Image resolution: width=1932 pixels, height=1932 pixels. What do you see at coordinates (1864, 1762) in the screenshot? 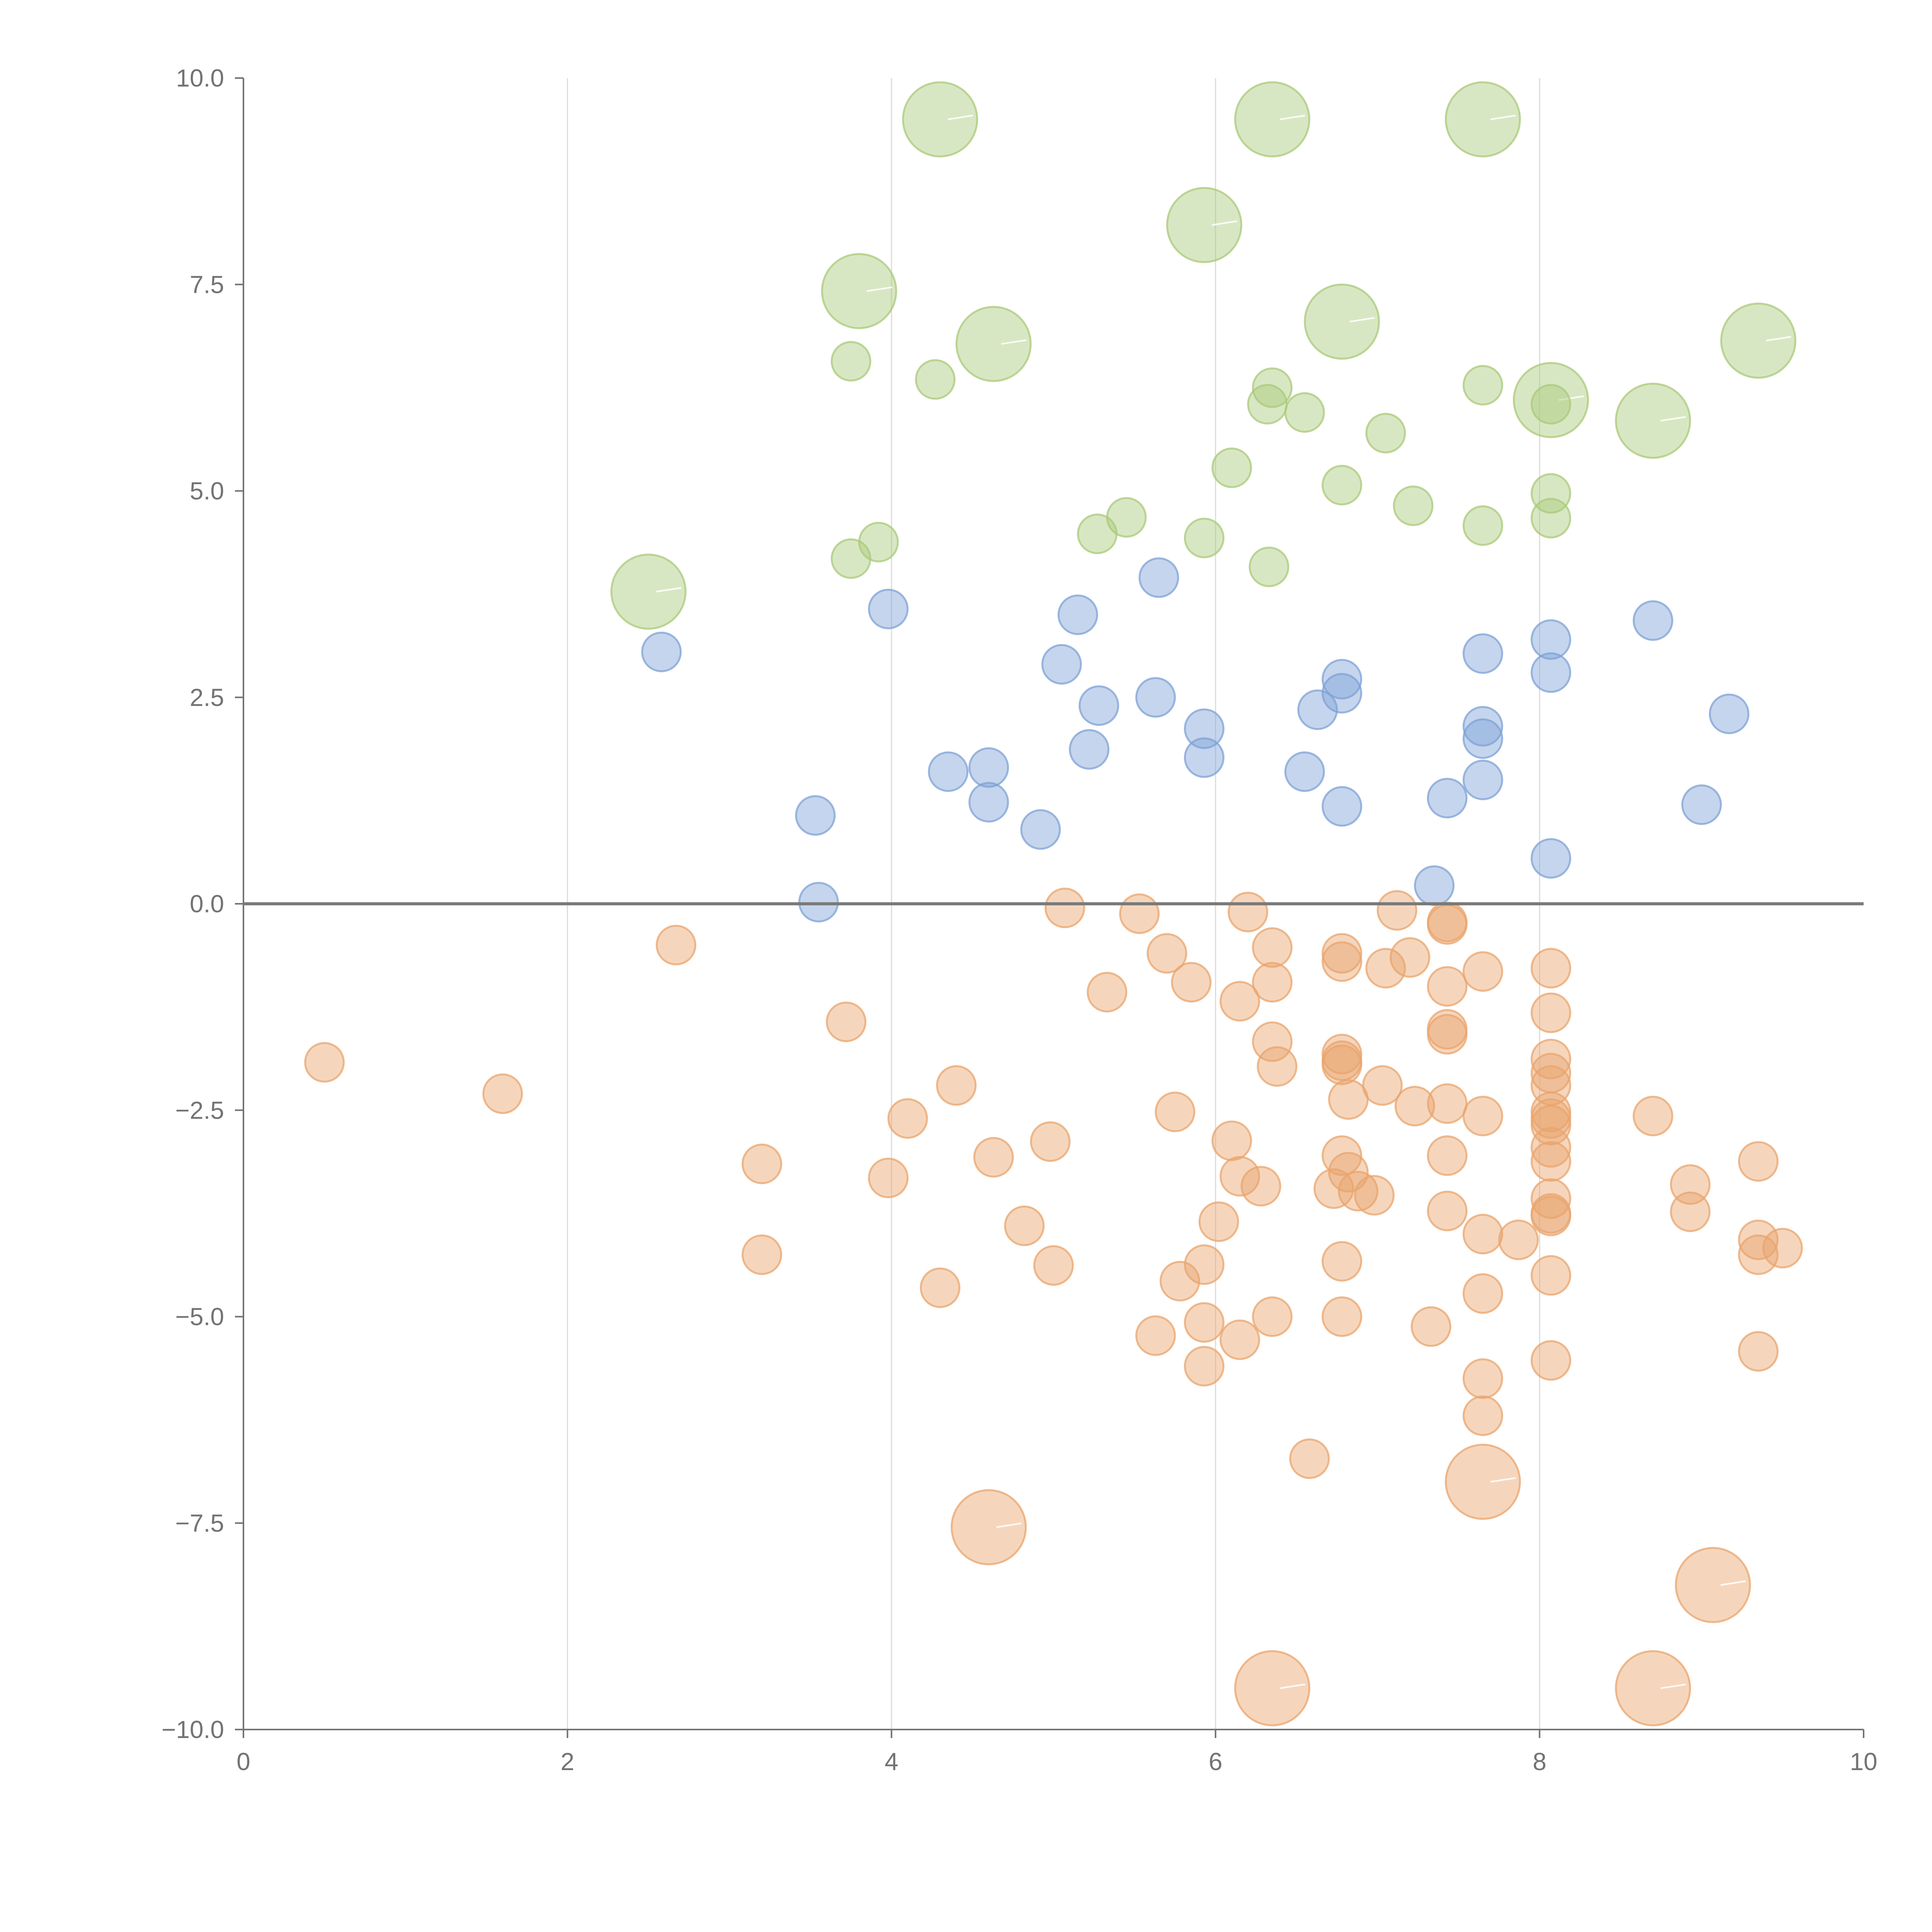
I see `x-tick-label: 10` at bounding box center [1864, 1762].